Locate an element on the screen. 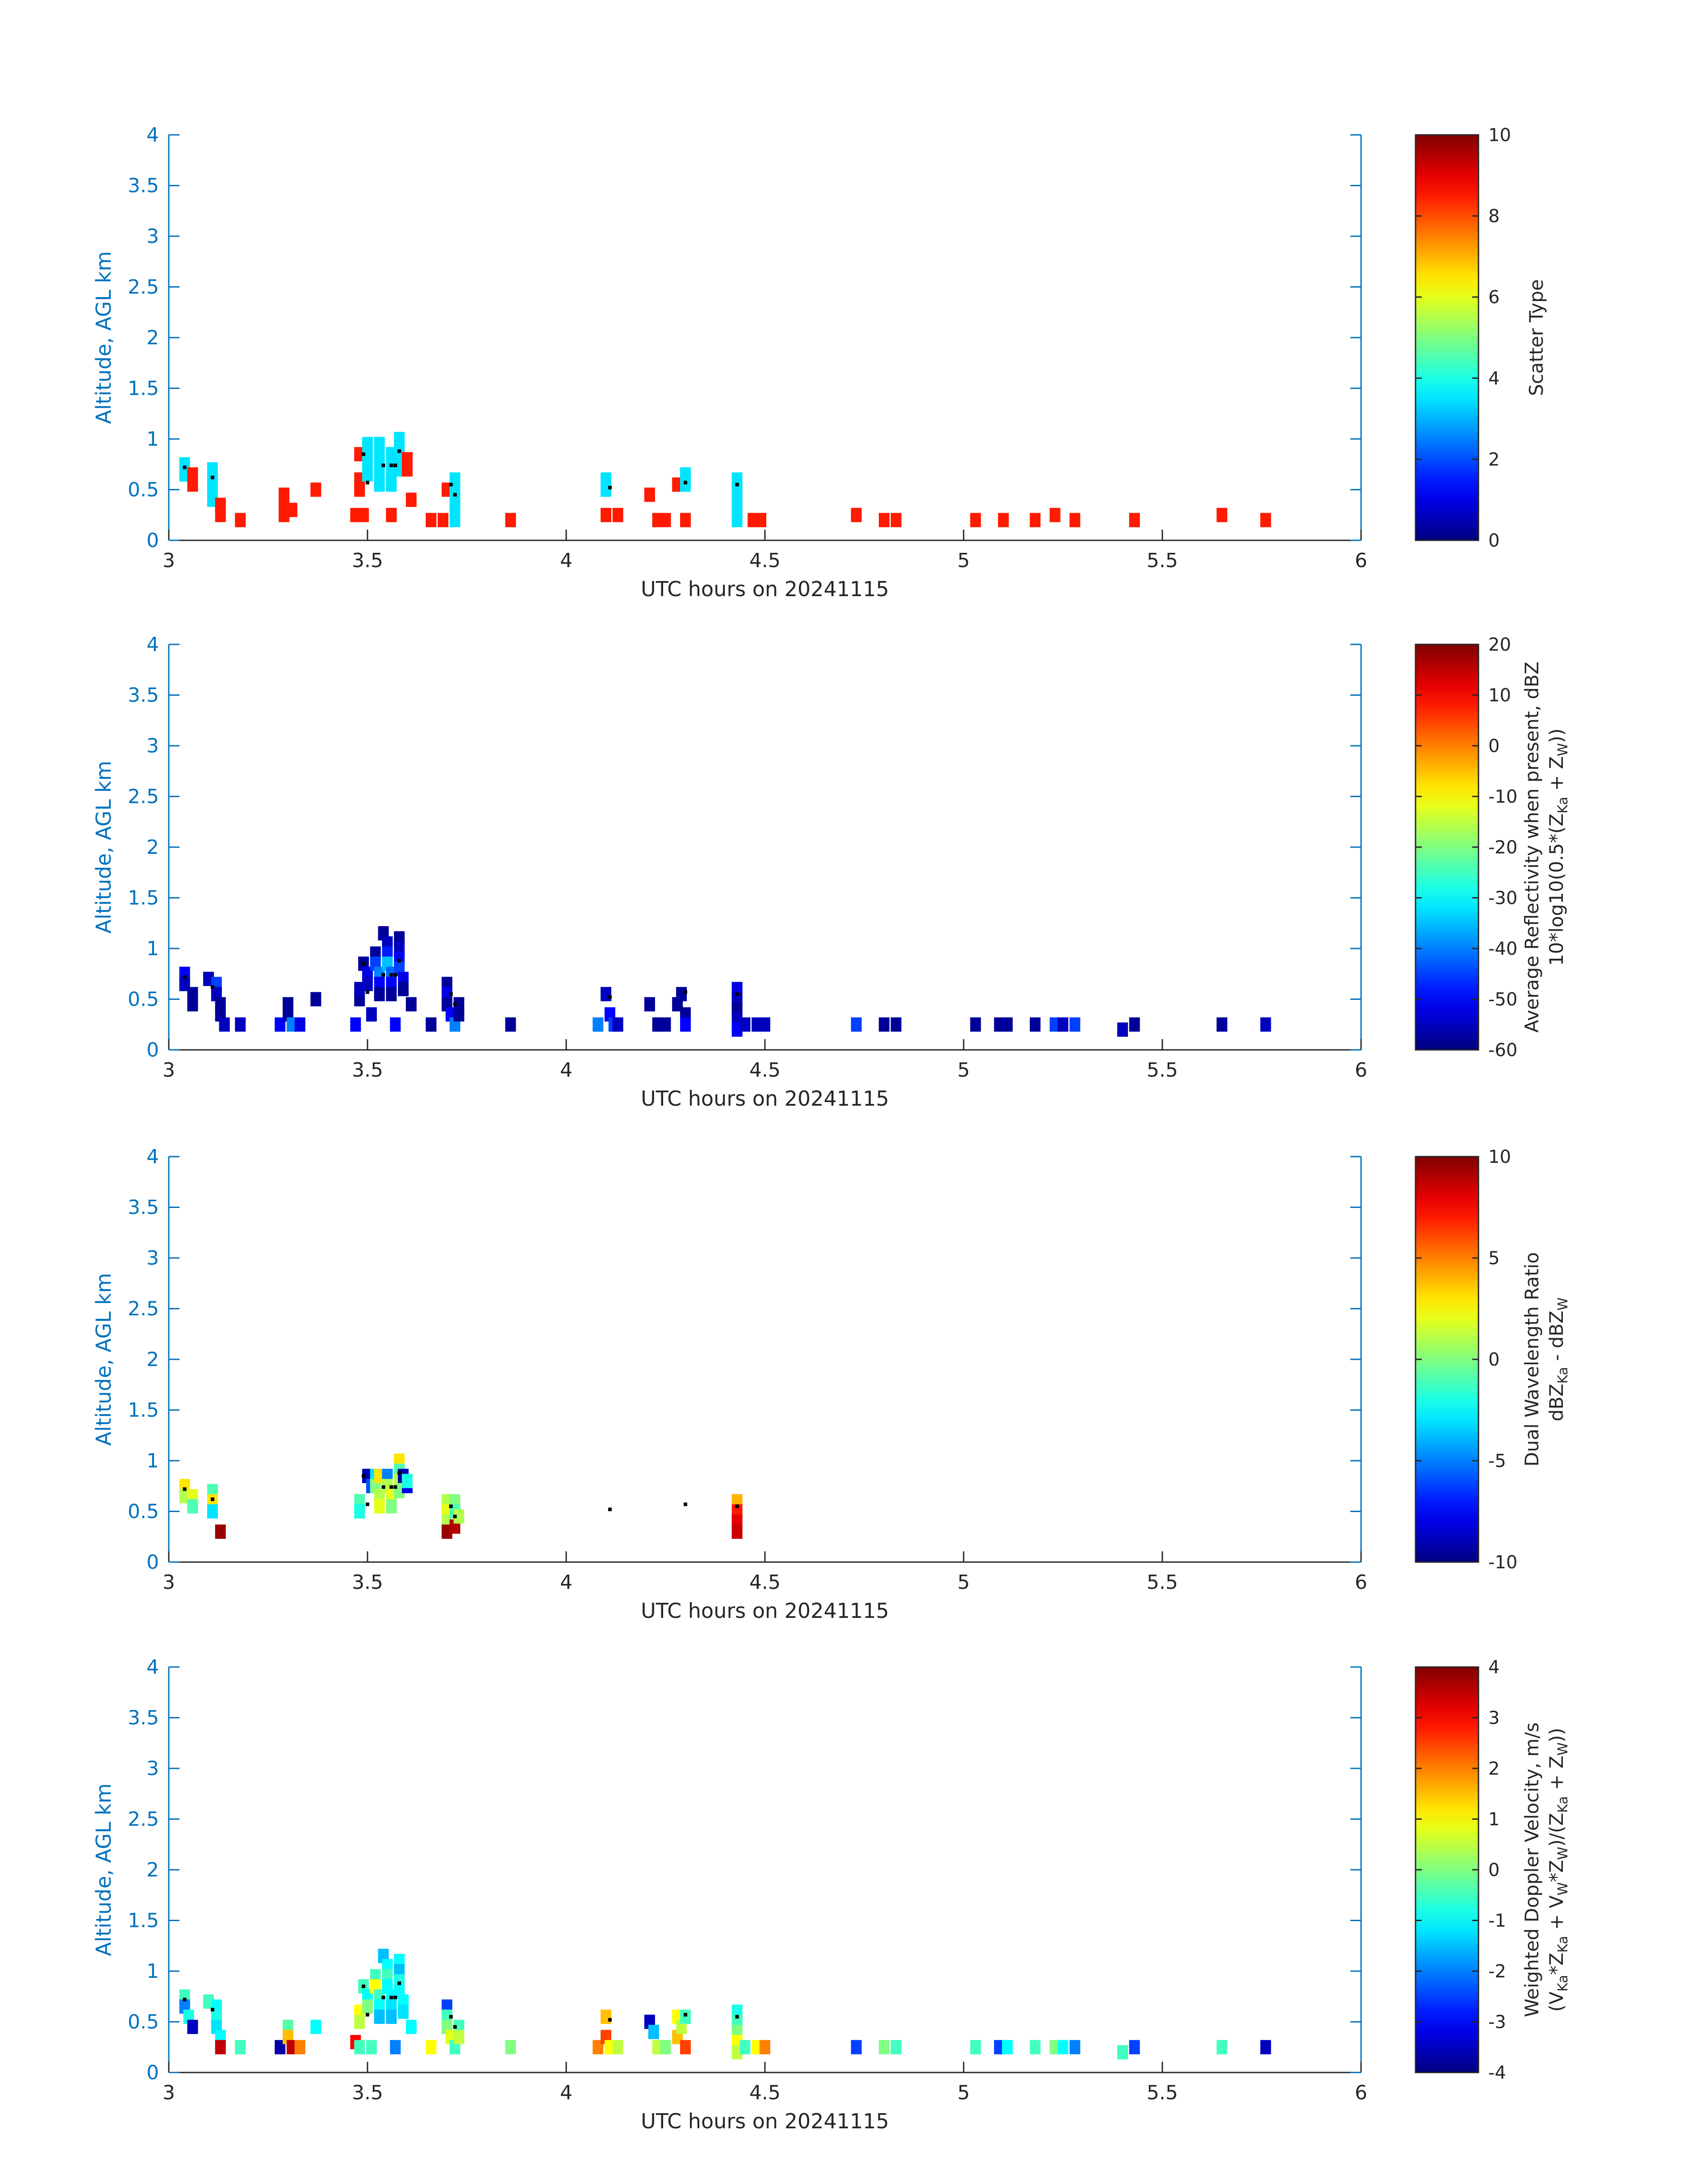  y-tick-label: 4 is located at coordinates (152, 135).